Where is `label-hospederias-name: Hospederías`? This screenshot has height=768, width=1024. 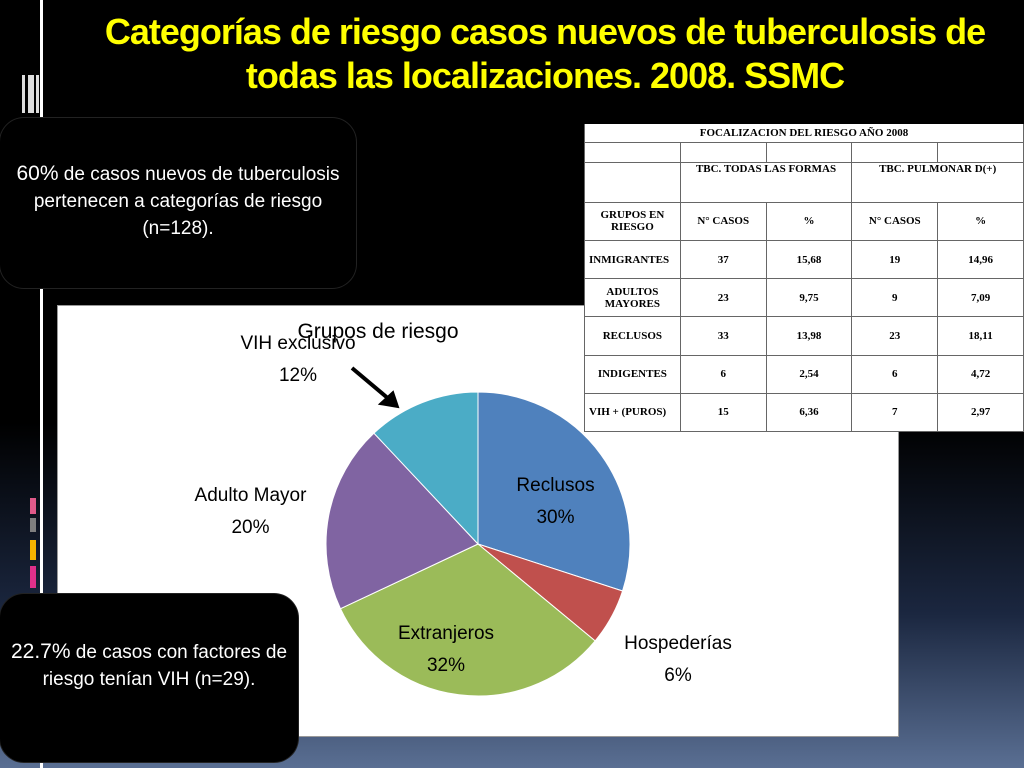
label-hospederias-name: Hospederías is located at coordinates (678, 643).